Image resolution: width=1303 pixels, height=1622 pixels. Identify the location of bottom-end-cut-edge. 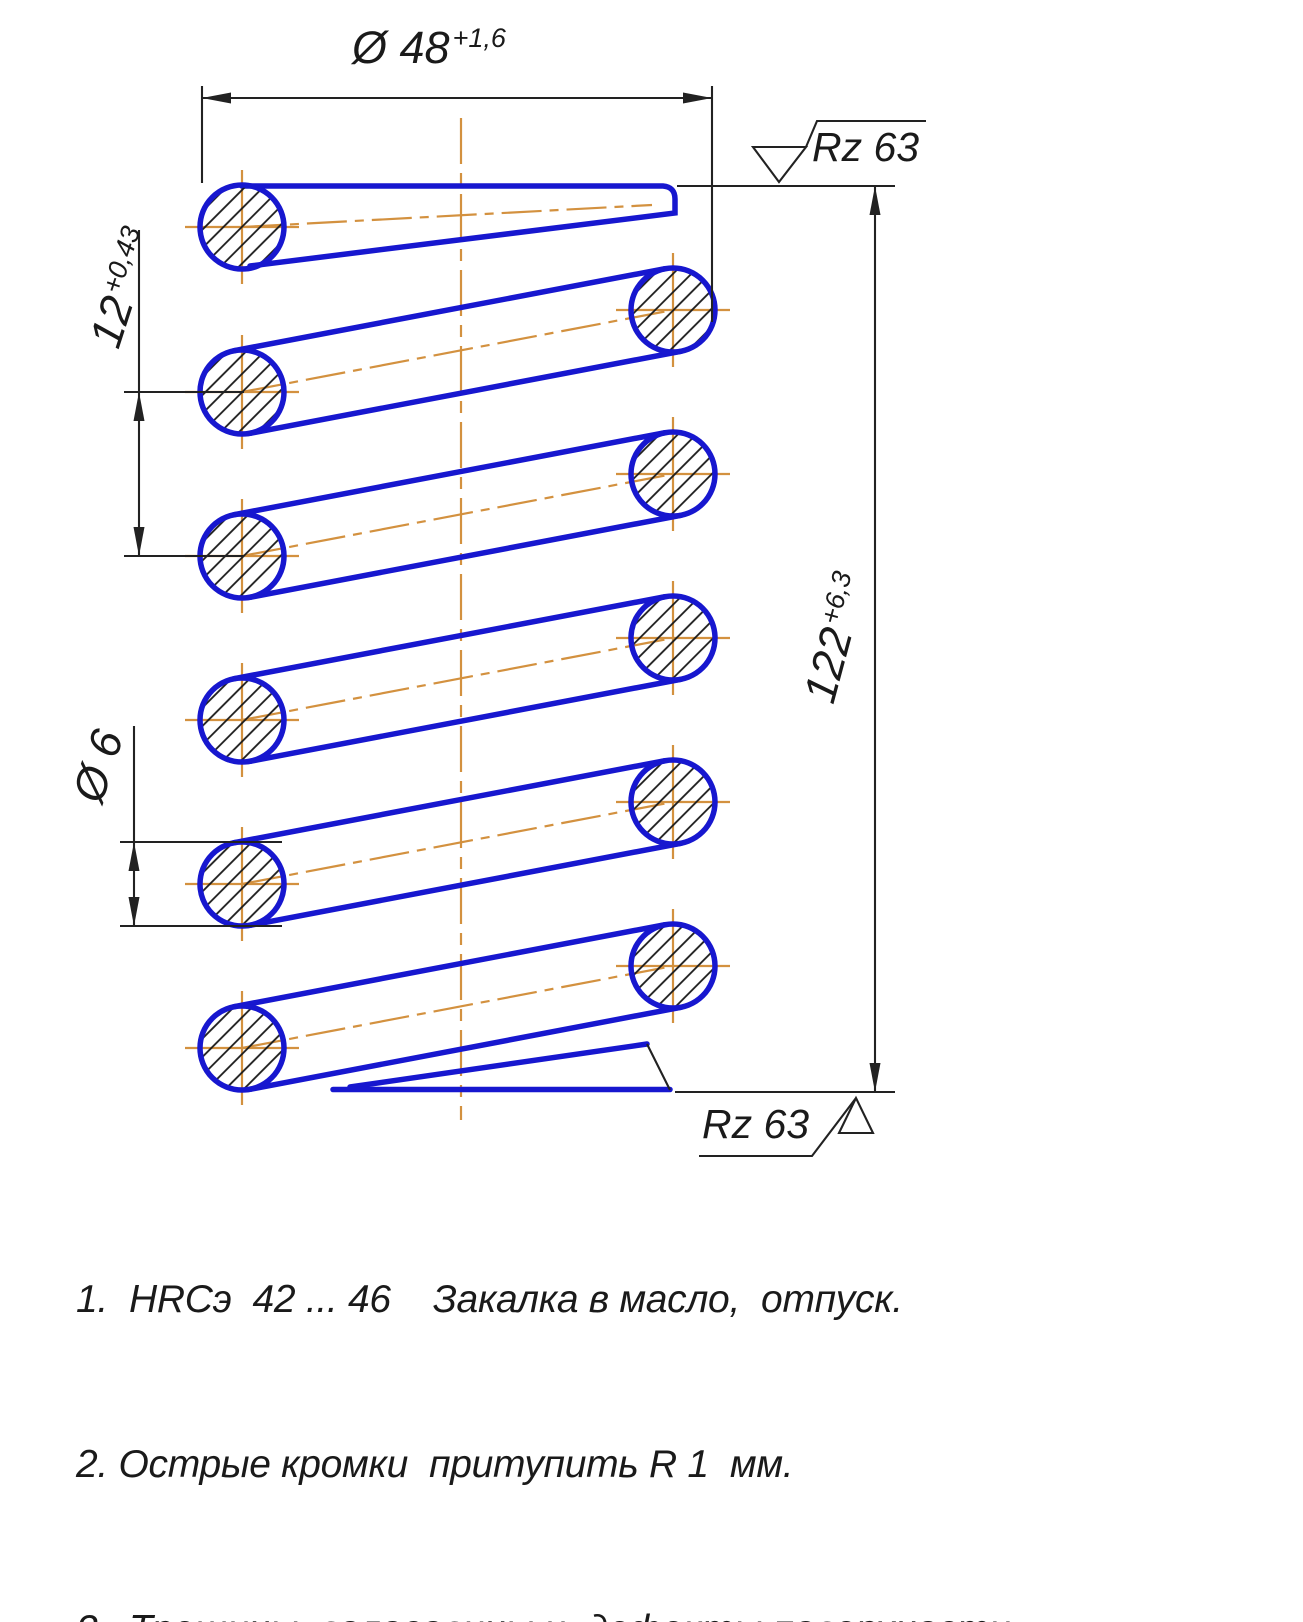
(658, 1067).